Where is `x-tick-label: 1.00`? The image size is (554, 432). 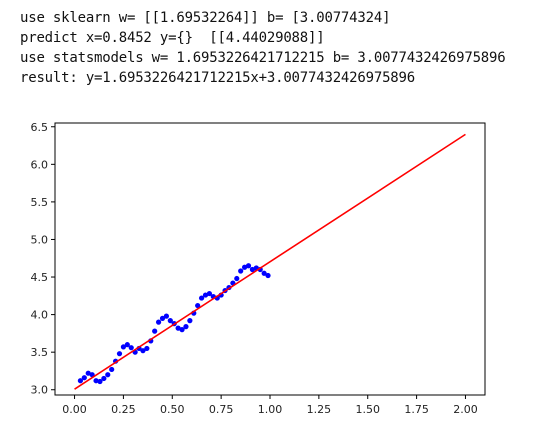 x-tick-label: 1.00 is located at coordinates (270, 409).